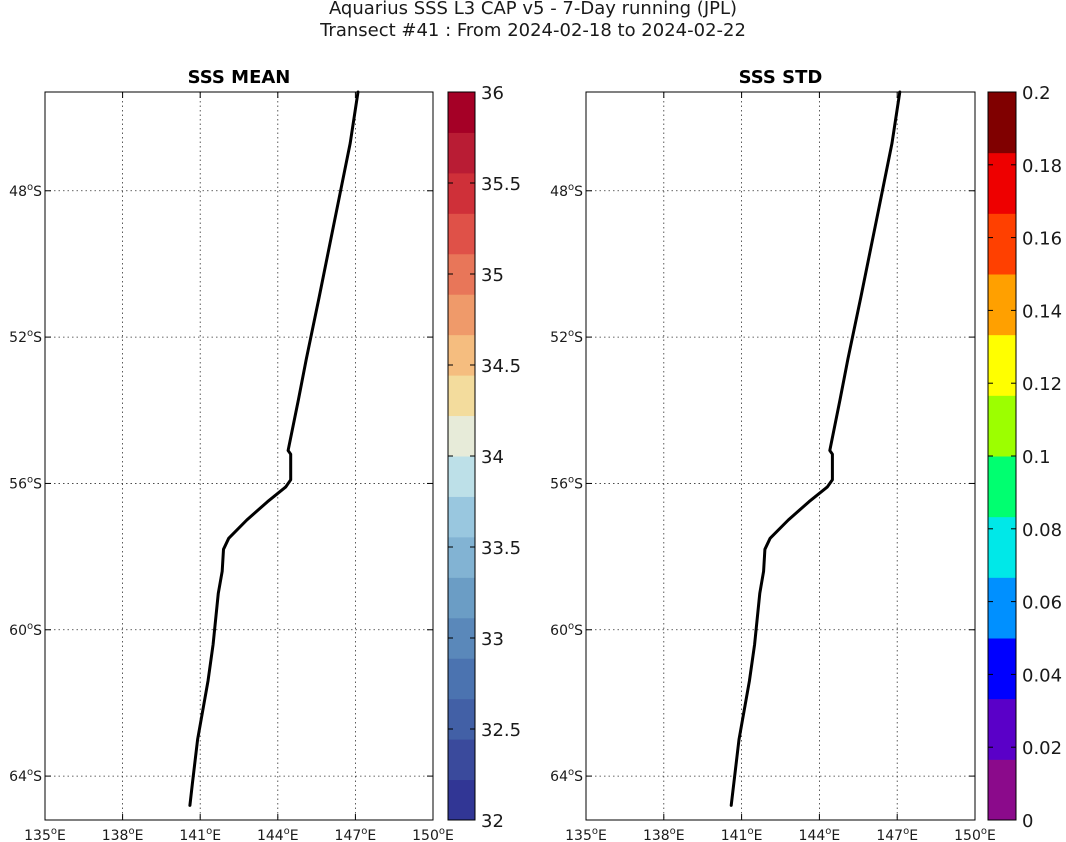  I want to click on colorbar-tick-label: 33.5, so click(501, 548).